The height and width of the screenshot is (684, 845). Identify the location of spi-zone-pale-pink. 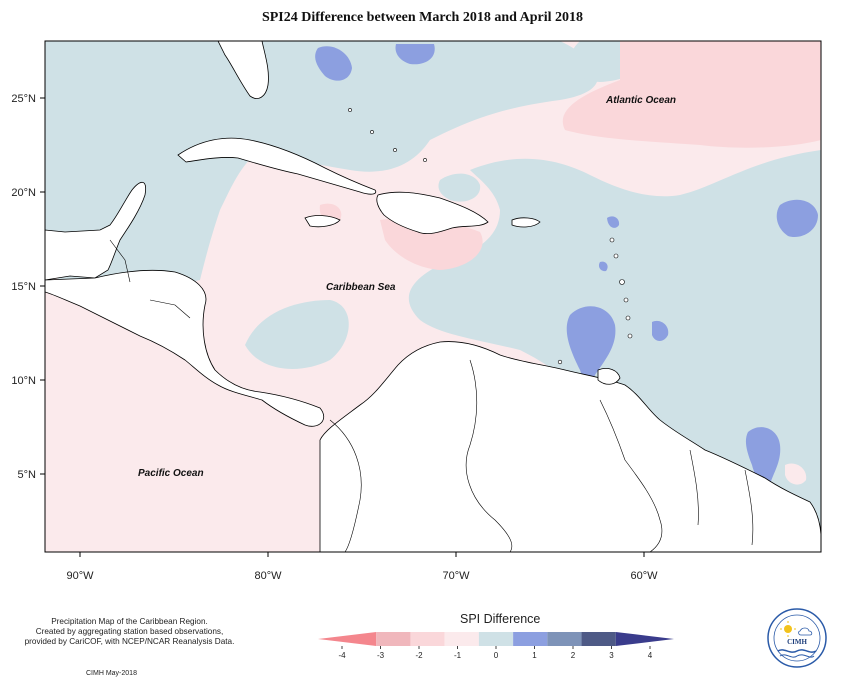
(796, 474).